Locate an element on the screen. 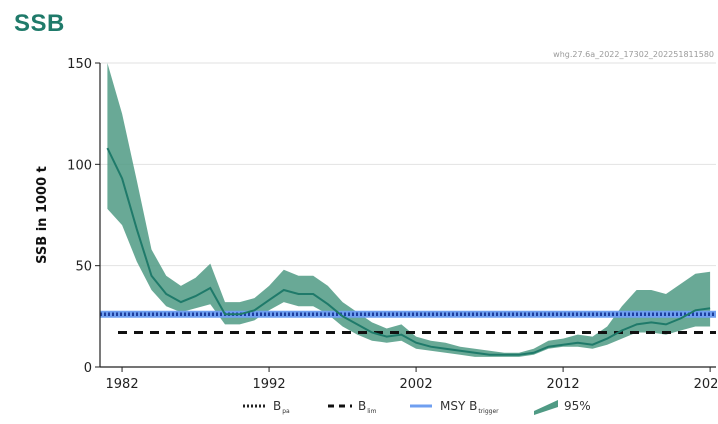  legend-label-bpa: Bpa is located at coordinates (281, 407).